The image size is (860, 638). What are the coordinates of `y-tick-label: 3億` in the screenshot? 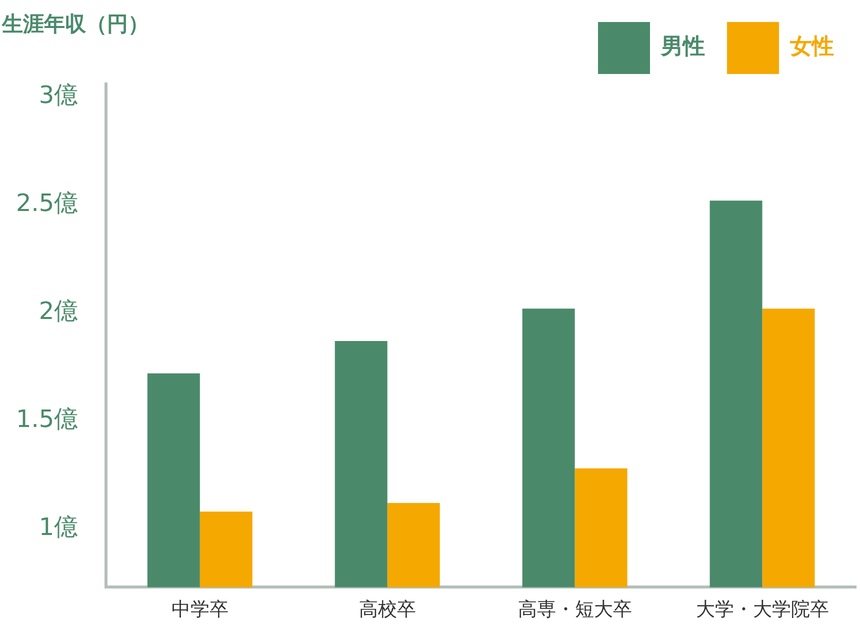 It's located at (58, 95).